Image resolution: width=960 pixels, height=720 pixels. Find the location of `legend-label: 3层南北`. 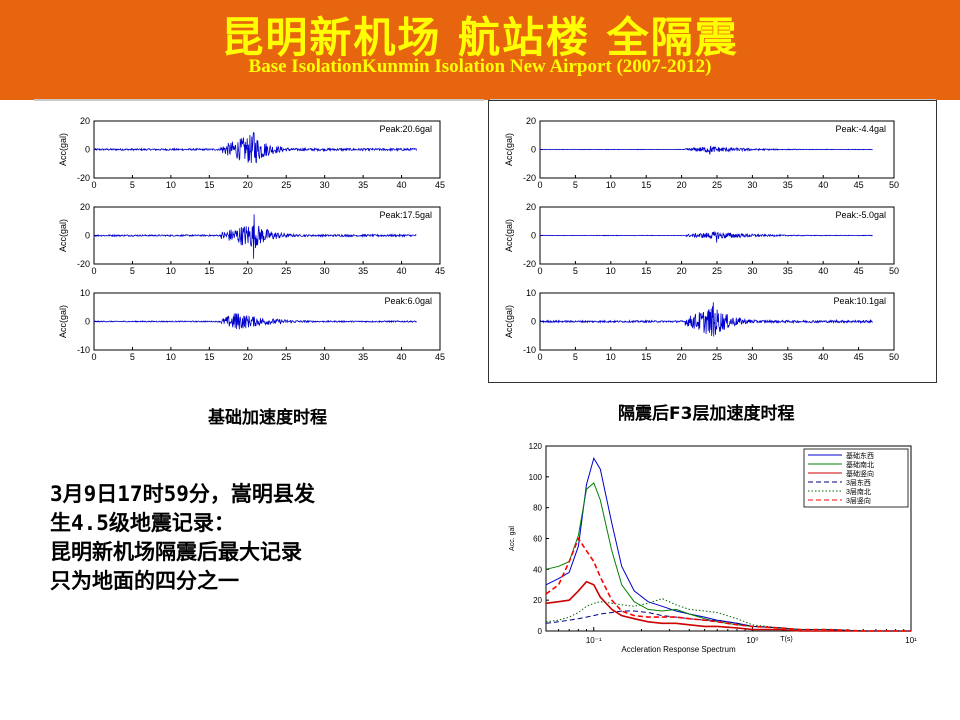

legend-label: 3层南北 is located at coordinates (858, 491).